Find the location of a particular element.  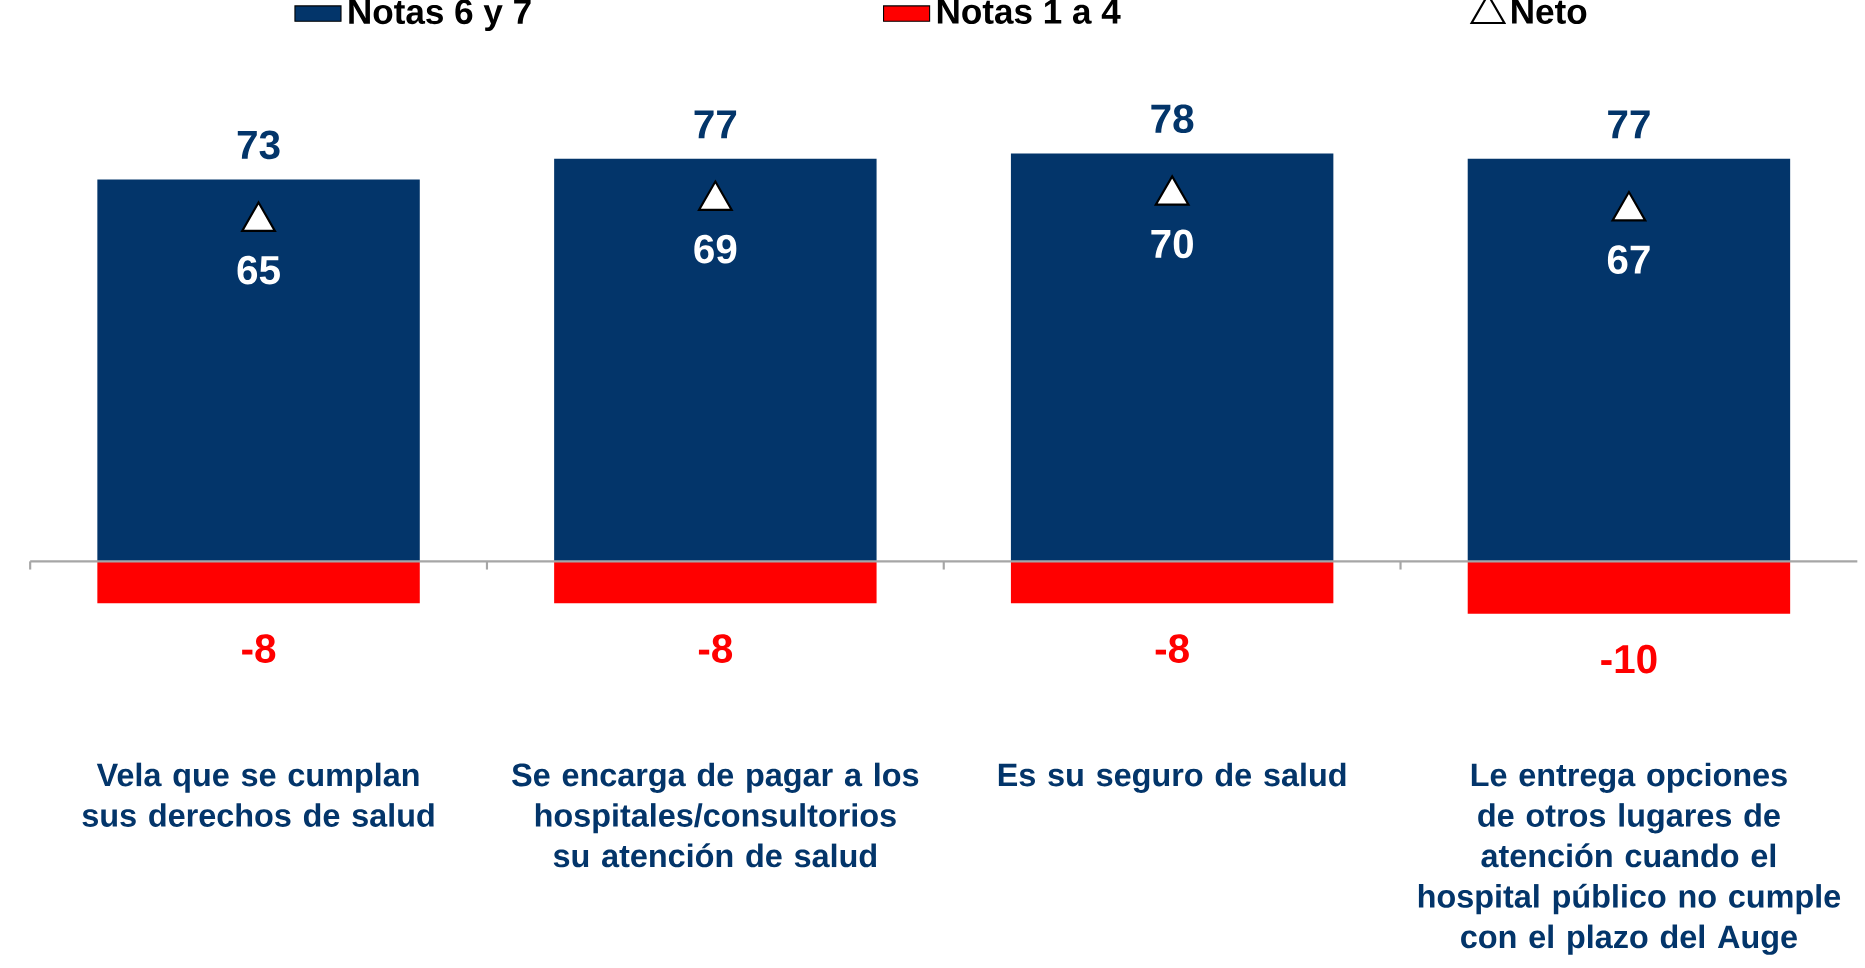

x-tick-label: Vela que se cumplan sus derechos de salud is located at coordinates (258, 794).